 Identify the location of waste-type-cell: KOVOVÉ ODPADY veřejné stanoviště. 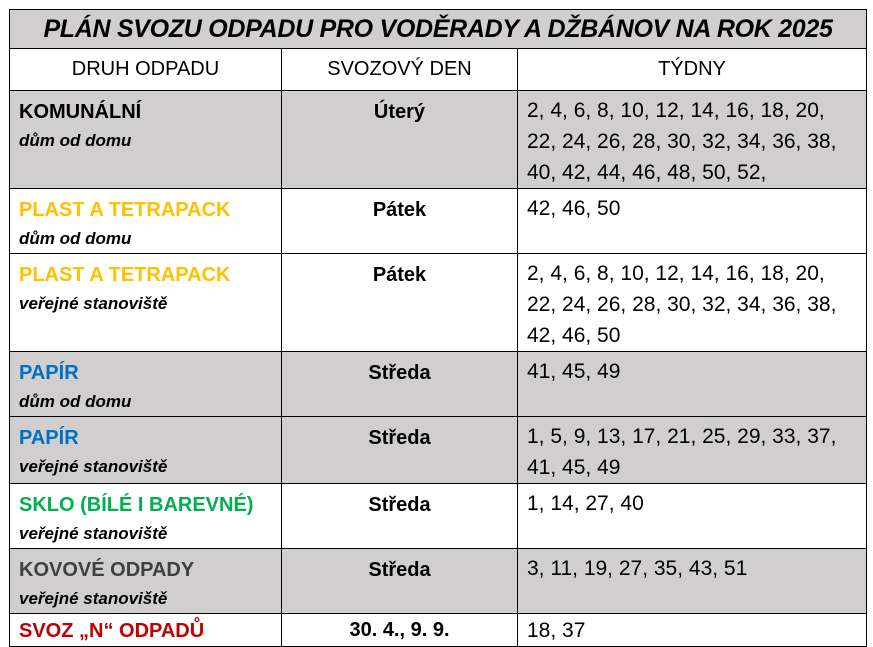
(145, 581).